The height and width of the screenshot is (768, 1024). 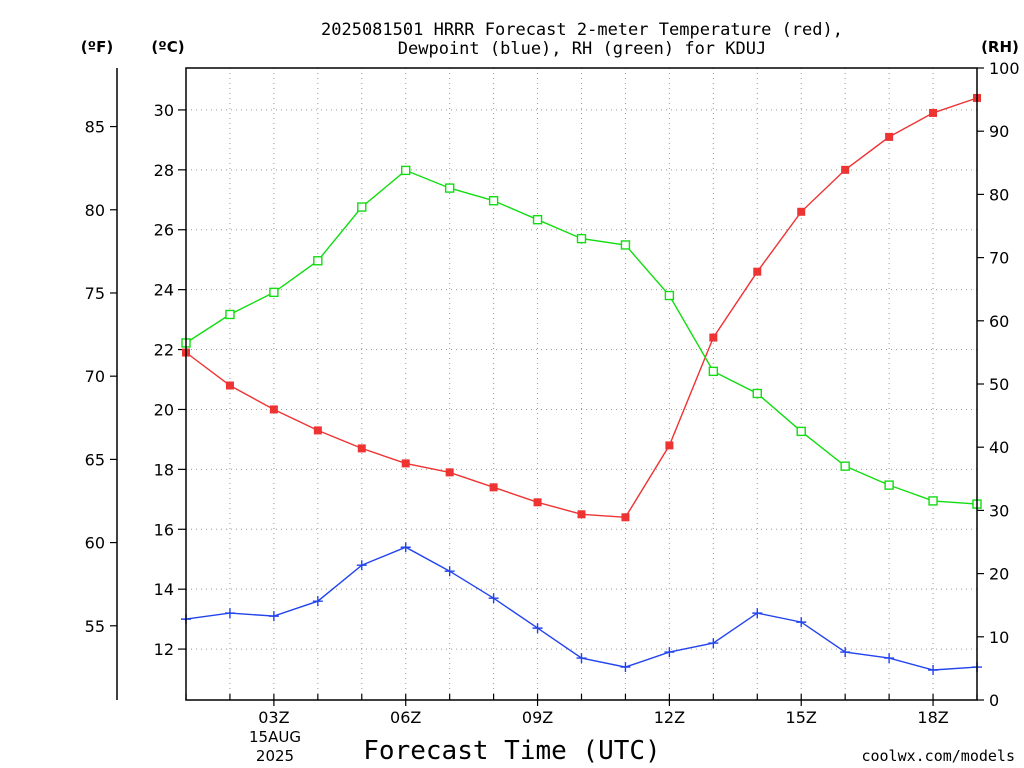 What do you see at coordinates (938, 756) in the screenshot?
I see `credit-text: coolwx.com/models` at bounding box center [938, 756].